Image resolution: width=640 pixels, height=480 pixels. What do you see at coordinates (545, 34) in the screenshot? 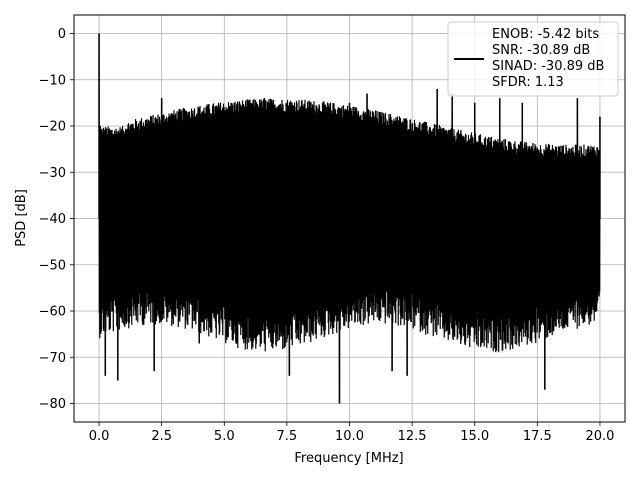
I see `legend-line-1: ENOB: -5.42 bits` at bounding box center [545, 34].